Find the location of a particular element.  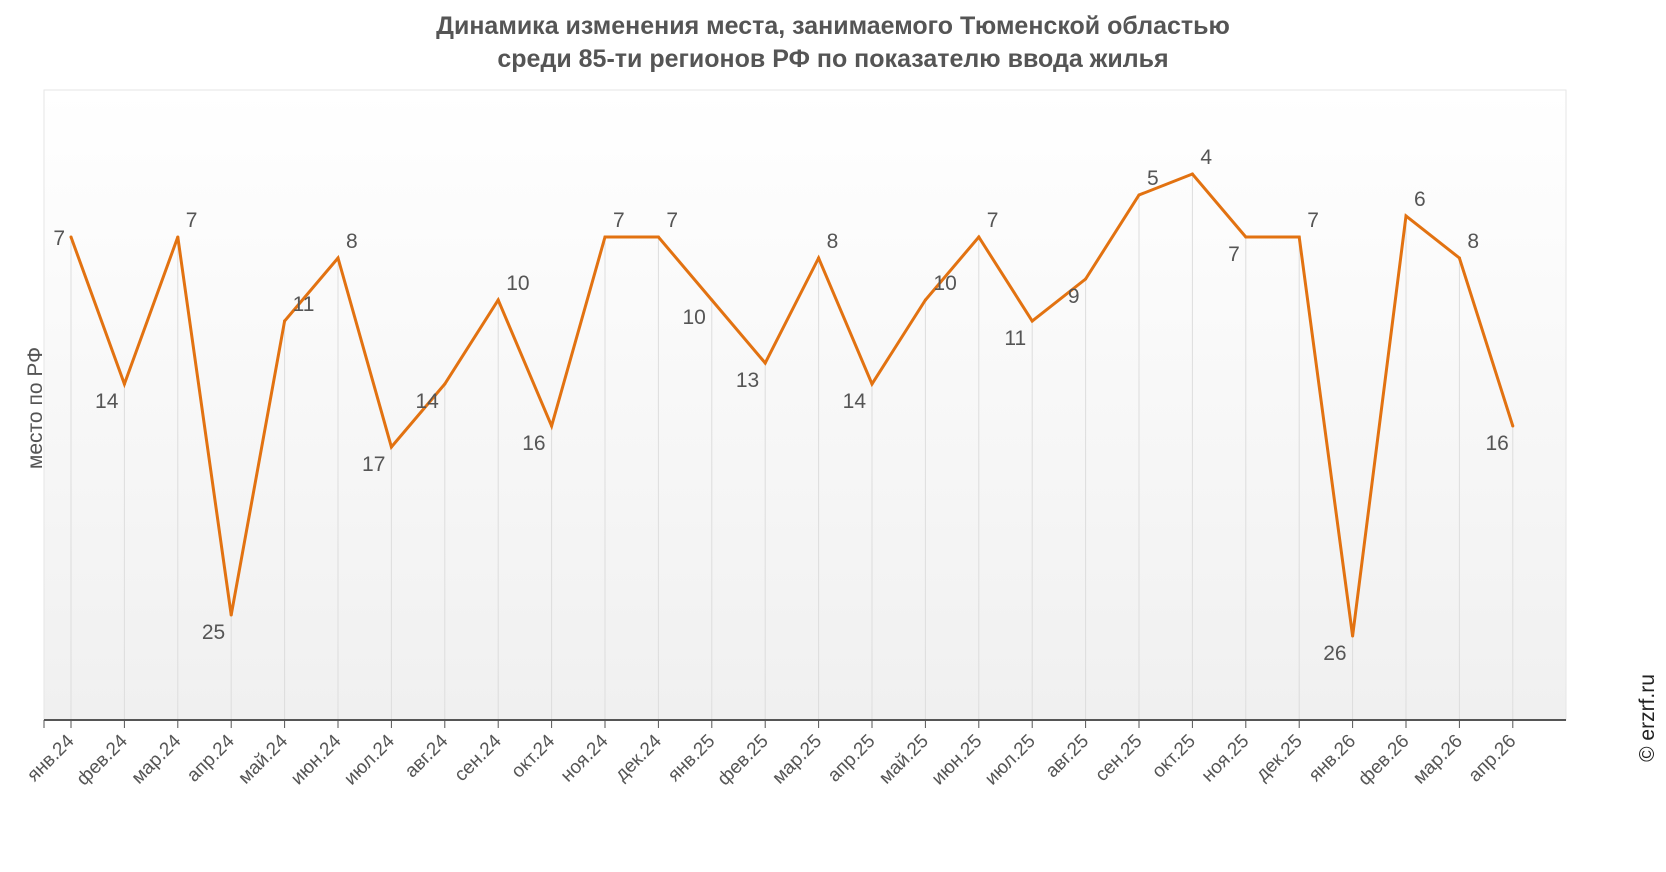

x-tick-label-26: мар.26 is located at coordinates (1438, 760).